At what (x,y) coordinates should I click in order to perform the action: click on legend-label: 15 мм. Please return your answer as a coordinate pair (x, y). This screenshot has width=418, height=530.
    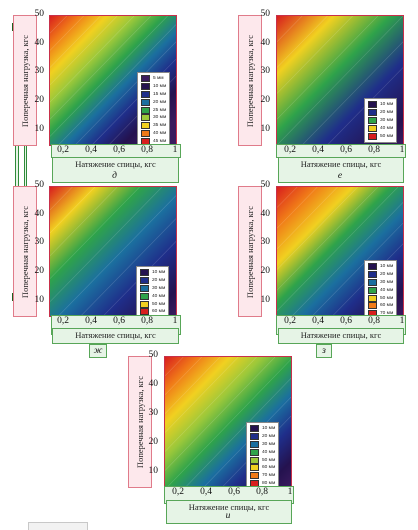
    Looking at the image, I should click on (160, 94).